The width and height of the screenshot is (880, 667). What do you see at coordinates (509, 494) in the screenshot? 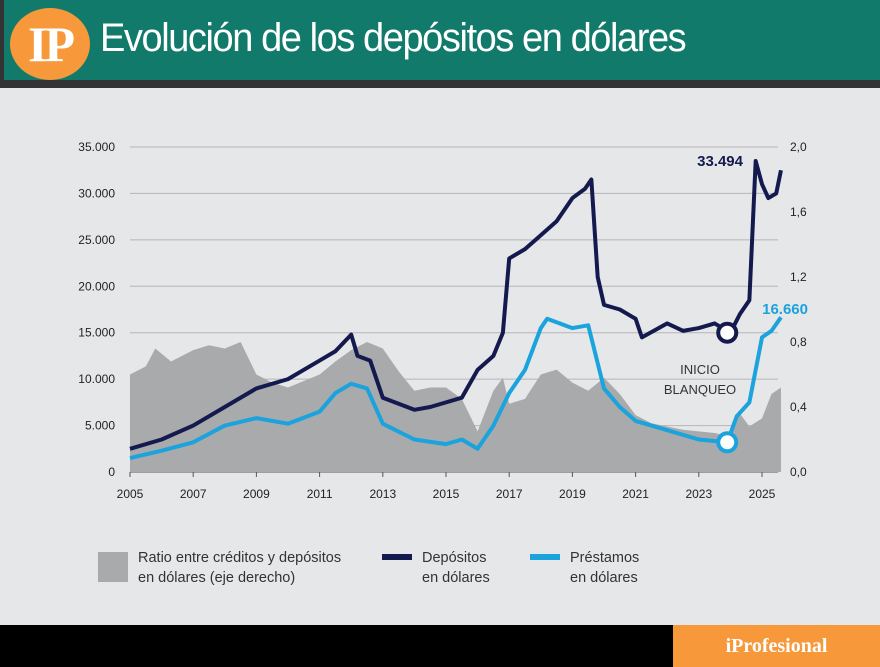
I see `x-tick-label: 2017` at bounding box center [509, 494].